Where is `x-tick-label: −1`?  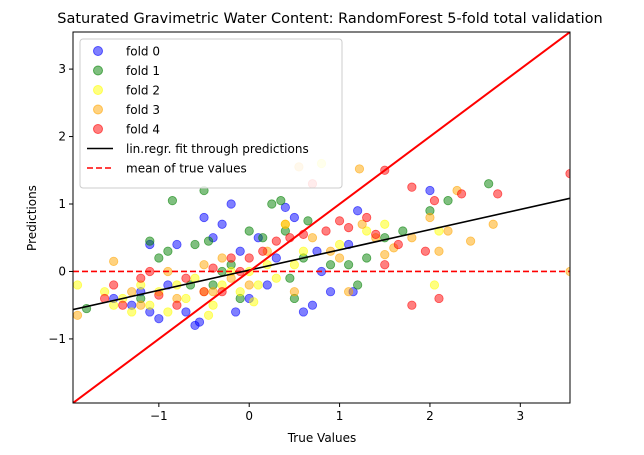
x-tick-label: −1 is located at coordinates (159, 416).